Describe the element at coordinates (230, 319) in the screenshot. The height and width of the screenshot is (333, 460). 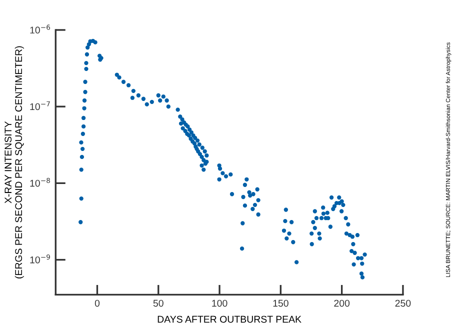
I see `x-axis-title: DAYS AFTER OUTBURST PEAK` at that location.